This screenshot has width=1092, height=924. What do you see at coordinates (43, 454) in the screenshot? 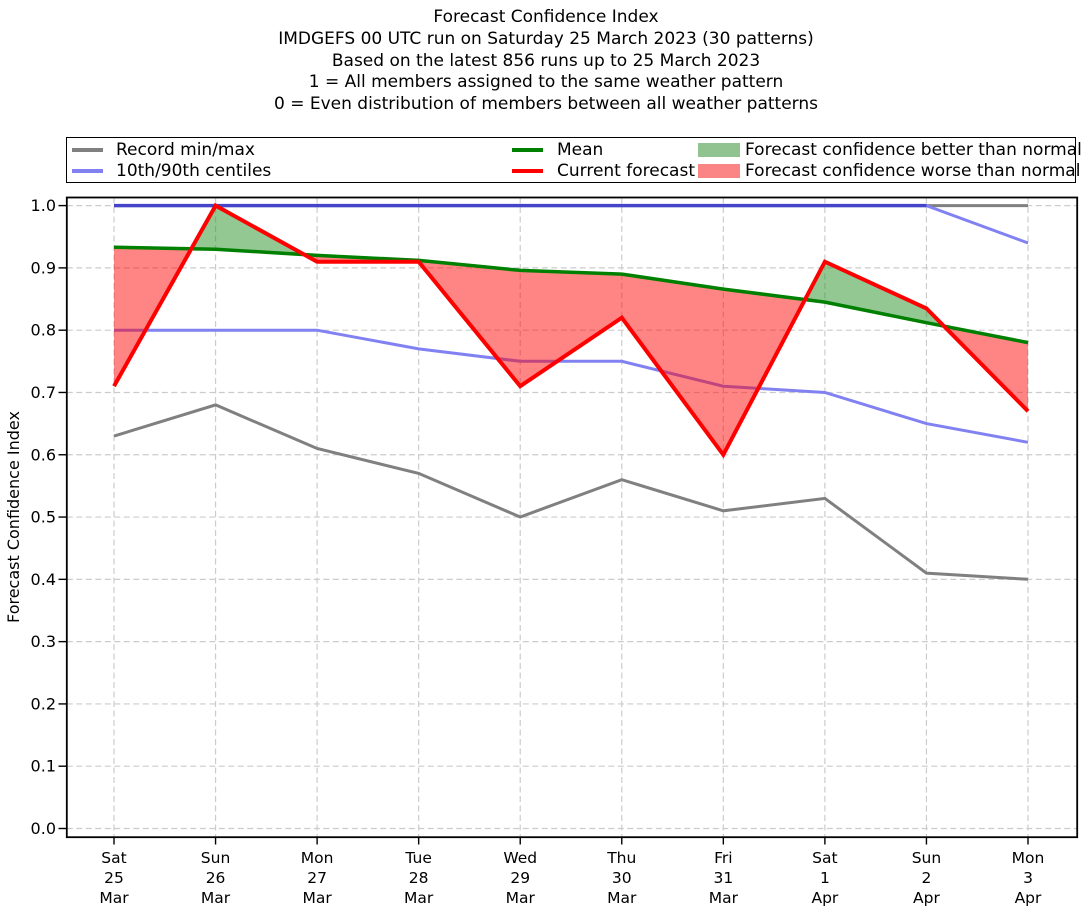
I see `y-tick-label: 0.6` at bounding box center [43, 454].